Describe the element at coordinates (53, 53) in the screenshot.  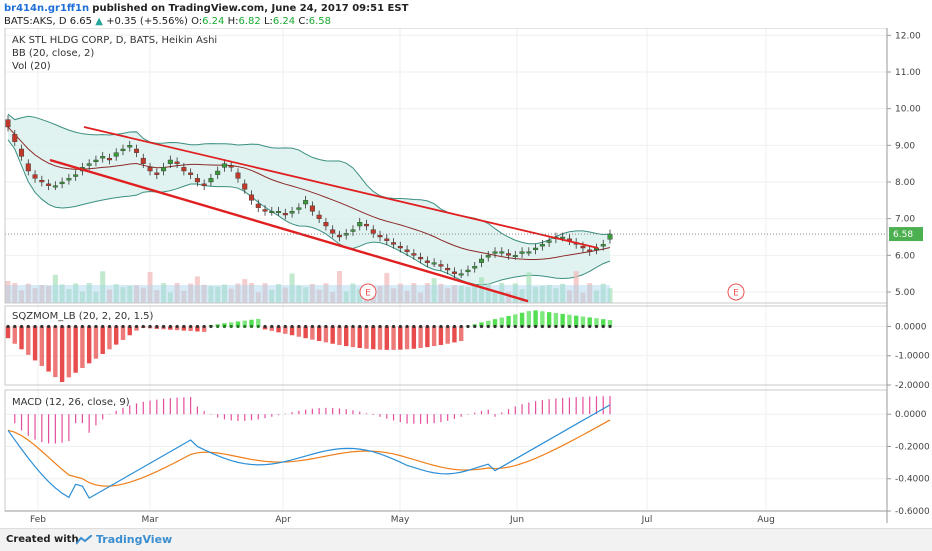
I see `bb-legend: BB (20, close, 2)` at that location.